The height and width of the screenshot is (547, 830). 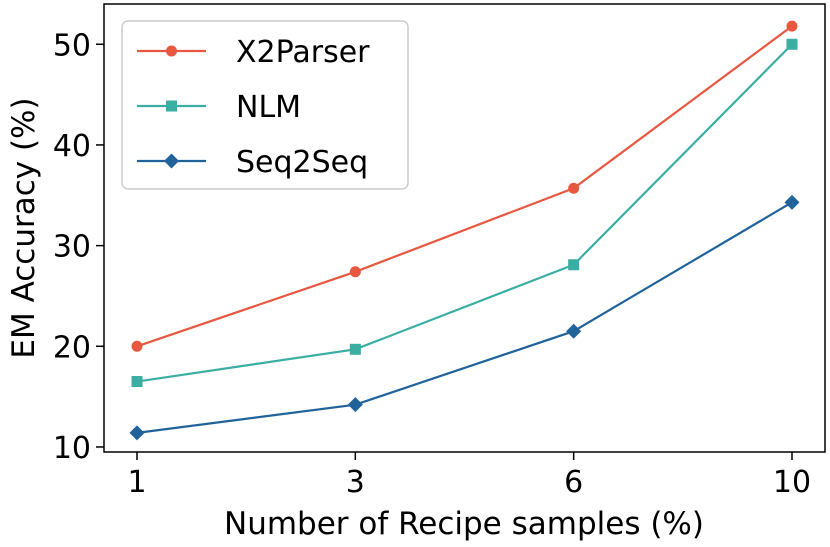 What do you see at coordinates (464, 524) in the screenshot?
I see `x-axis-title: Number of Recipe samples (%)` at bounding box center [464, 524].